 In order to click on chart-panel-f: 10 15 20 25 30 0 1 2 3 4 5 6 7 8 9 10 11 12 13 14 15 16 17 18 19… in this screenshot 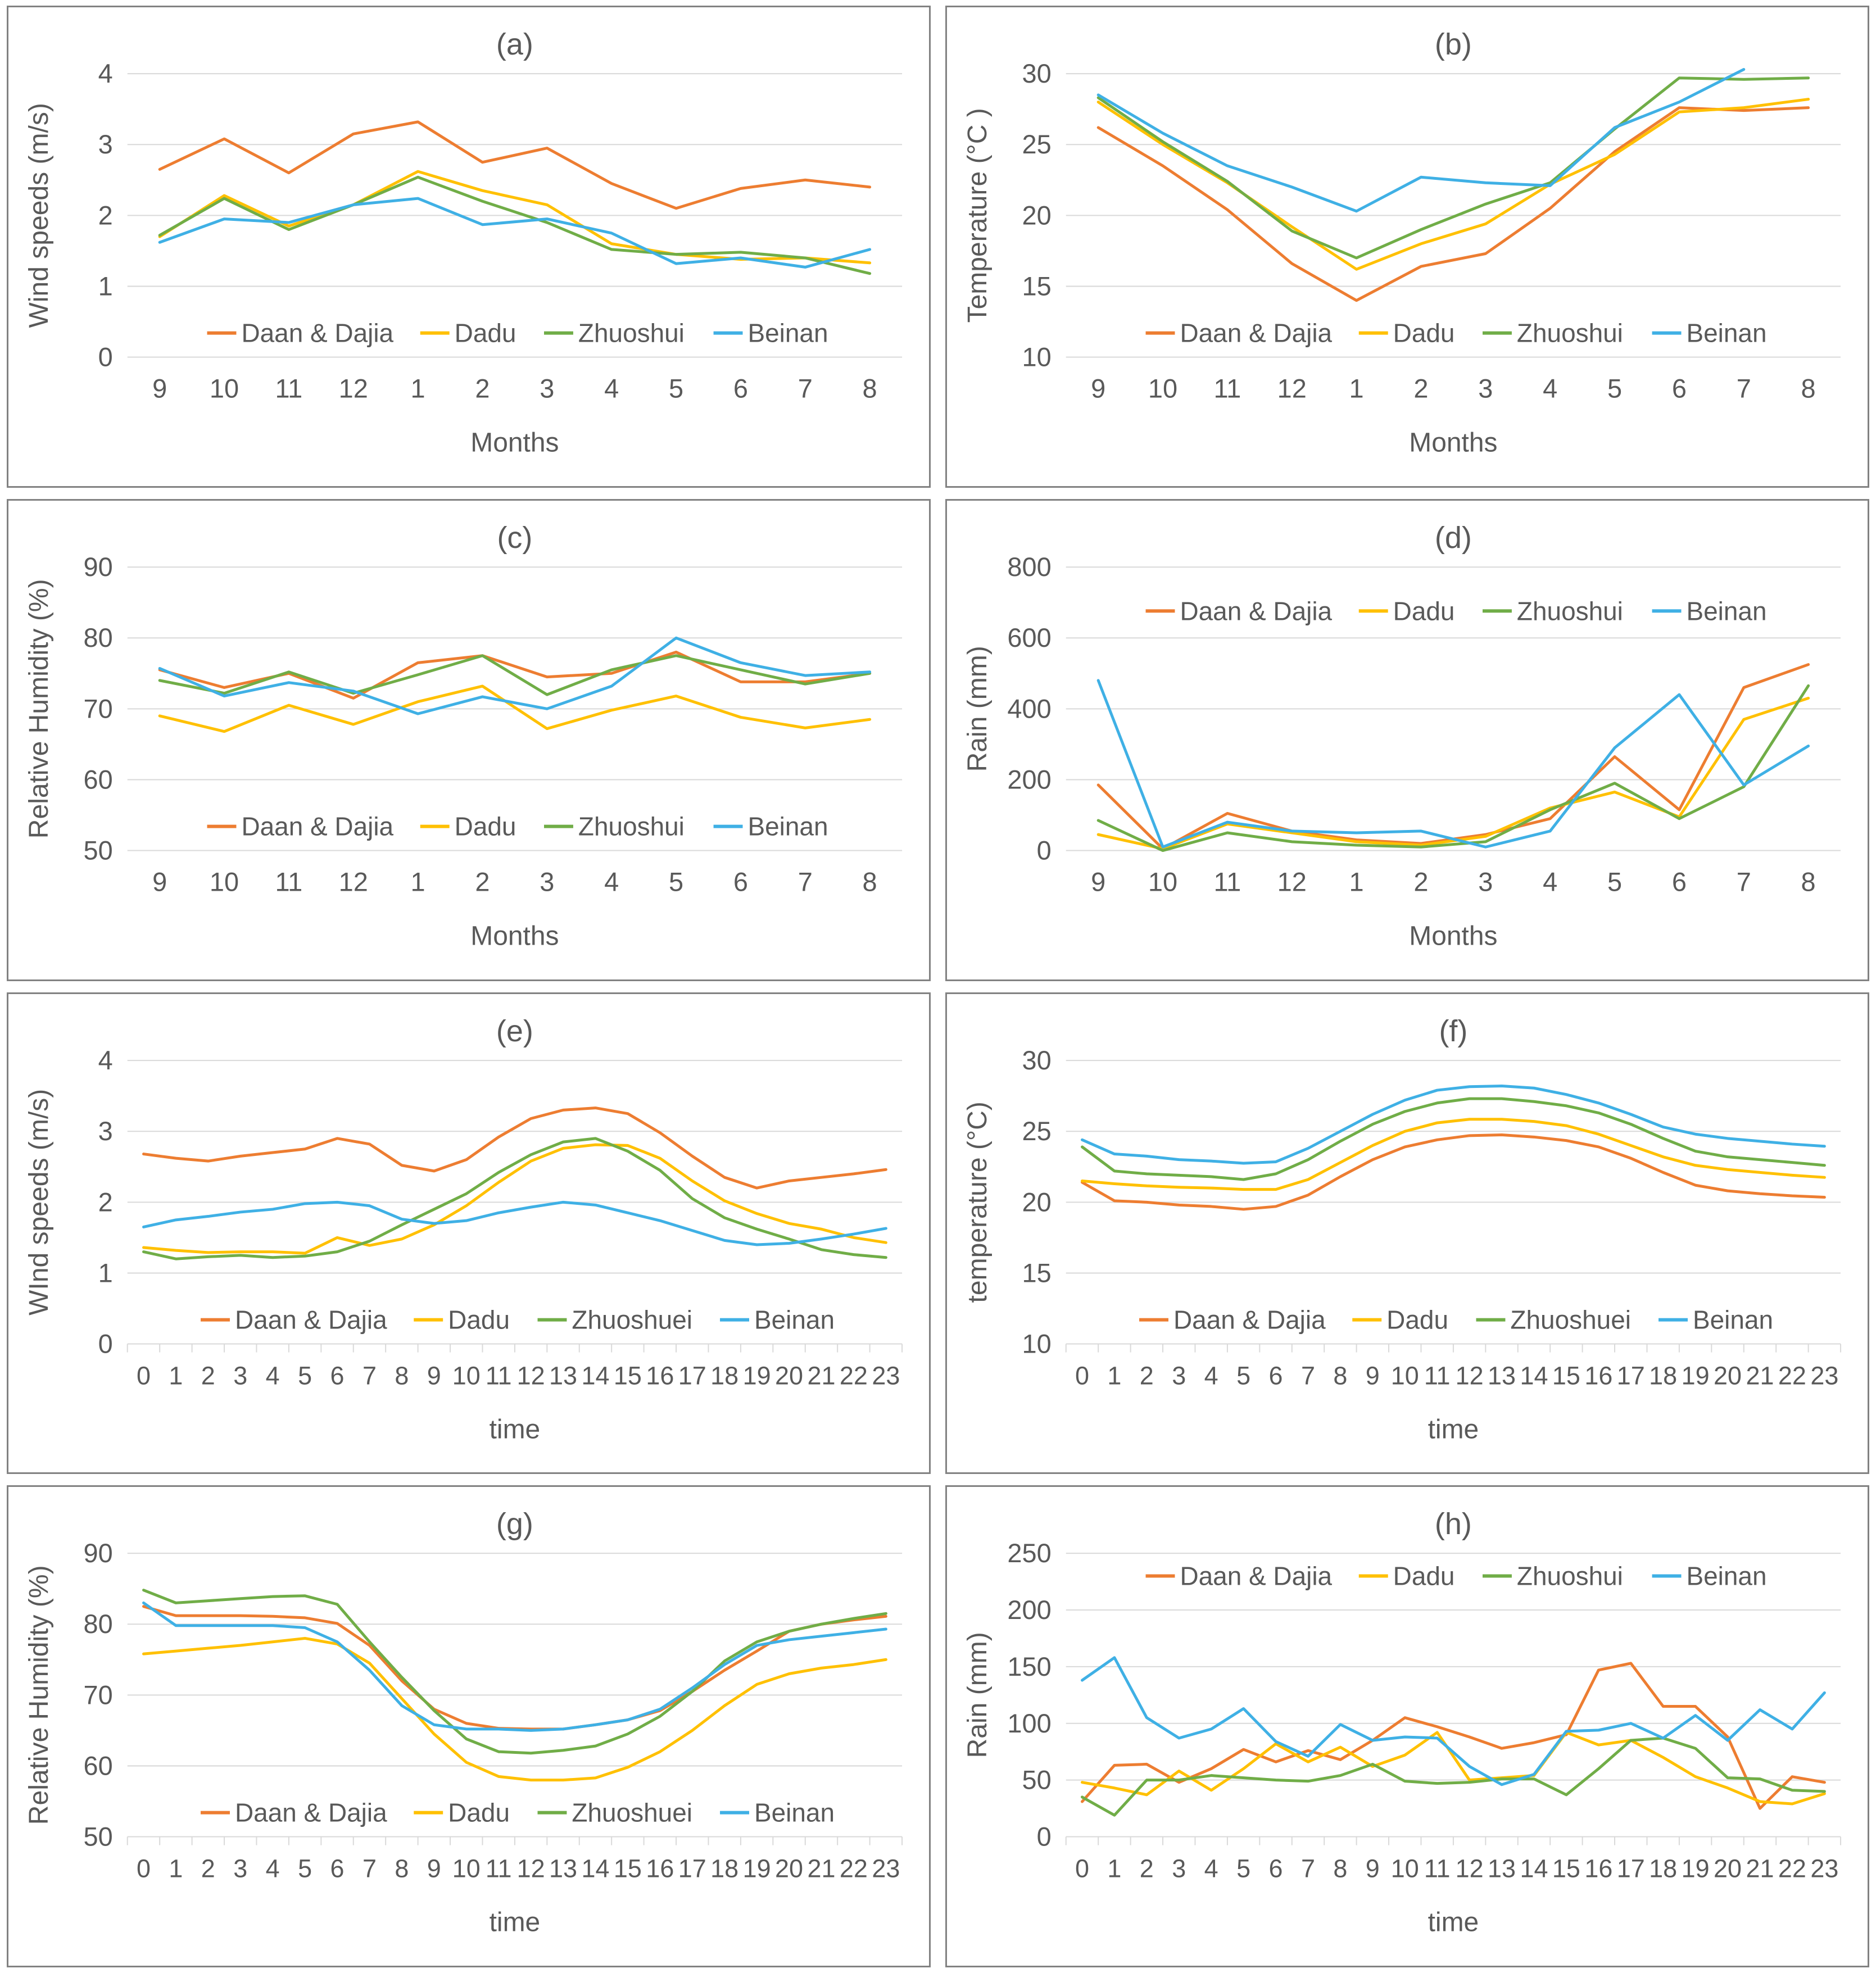, I will do `click(1407, 1233)`.